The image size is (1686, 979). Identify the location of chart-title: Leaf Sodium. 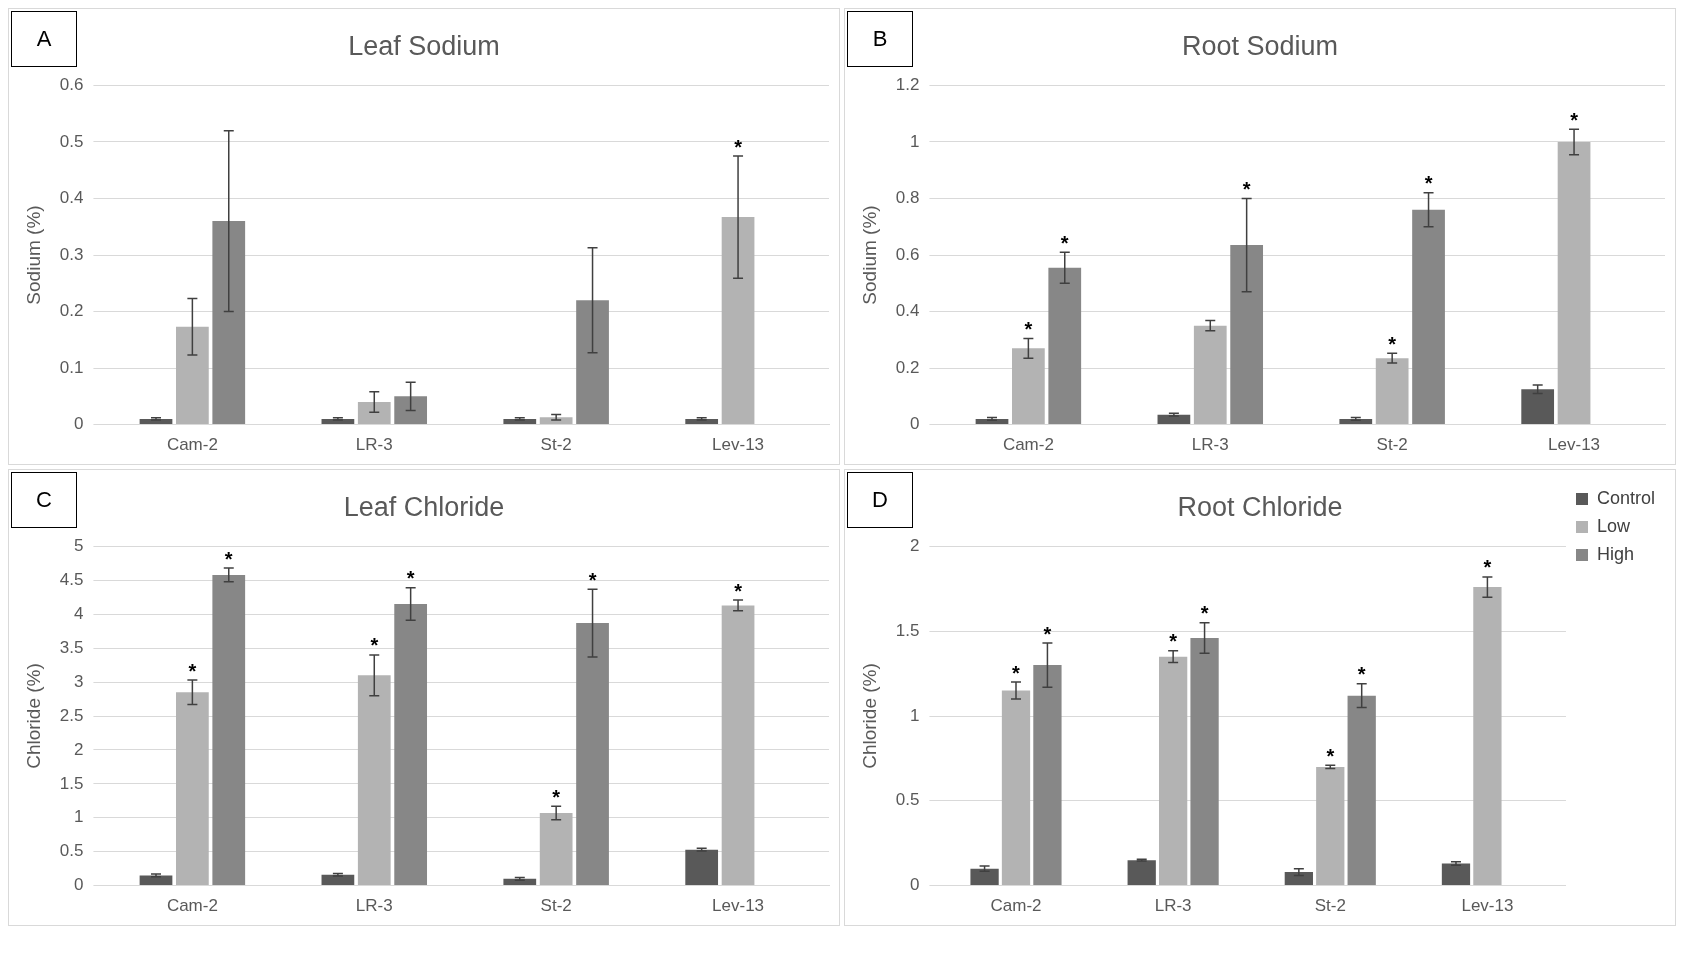
(424, 45).